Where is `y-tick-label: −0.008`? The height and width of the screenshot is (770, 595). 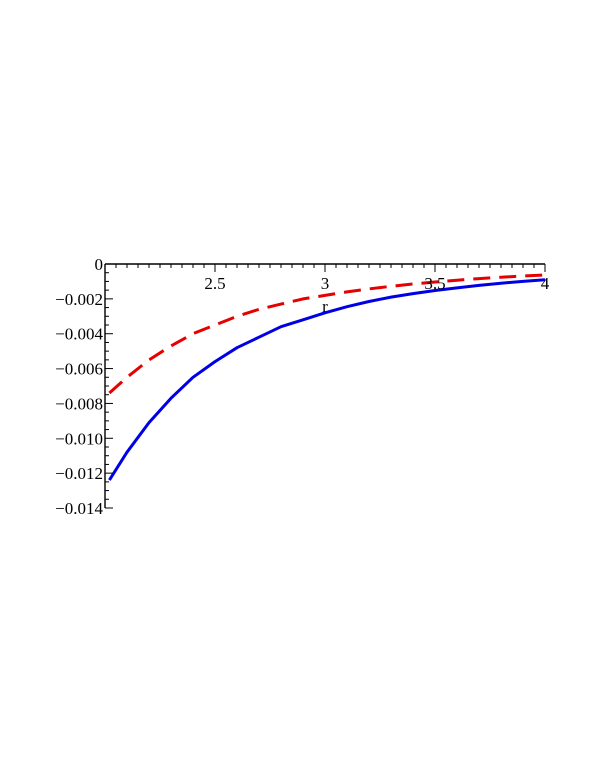
y-tick-label: −0.008 is located at coordinates (79, 403).